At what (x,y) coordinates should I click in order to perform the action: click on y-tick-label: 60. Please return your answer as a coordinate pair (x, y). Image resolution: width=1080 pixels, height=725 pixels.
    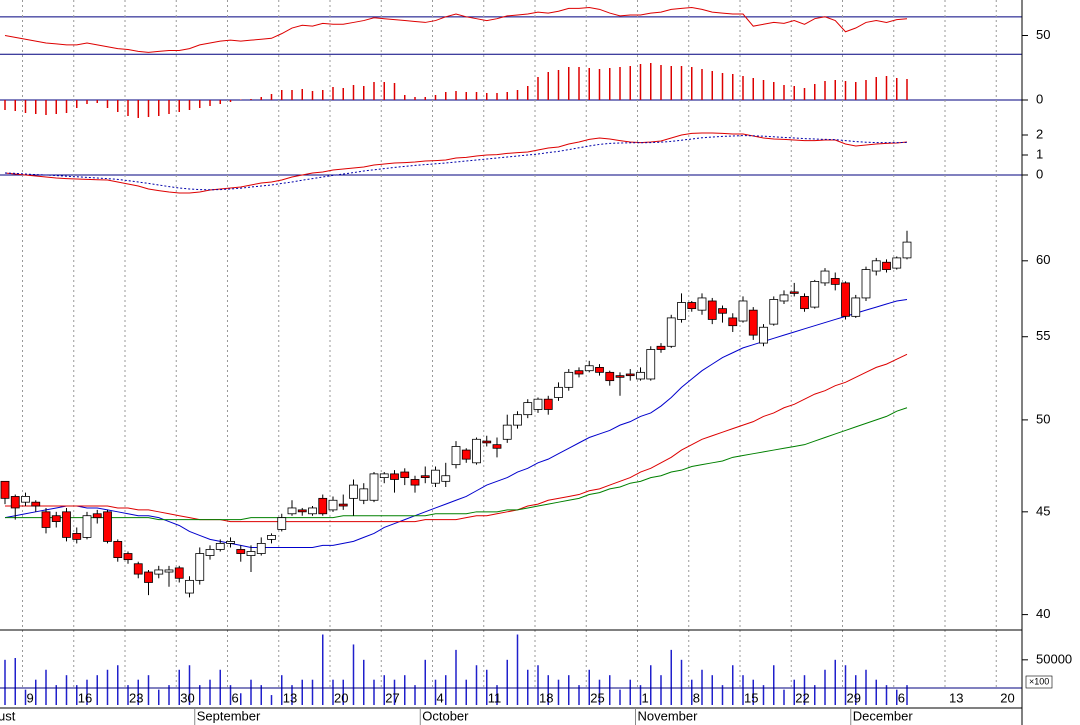
    Looking at the image, I should click on (1043, 259).